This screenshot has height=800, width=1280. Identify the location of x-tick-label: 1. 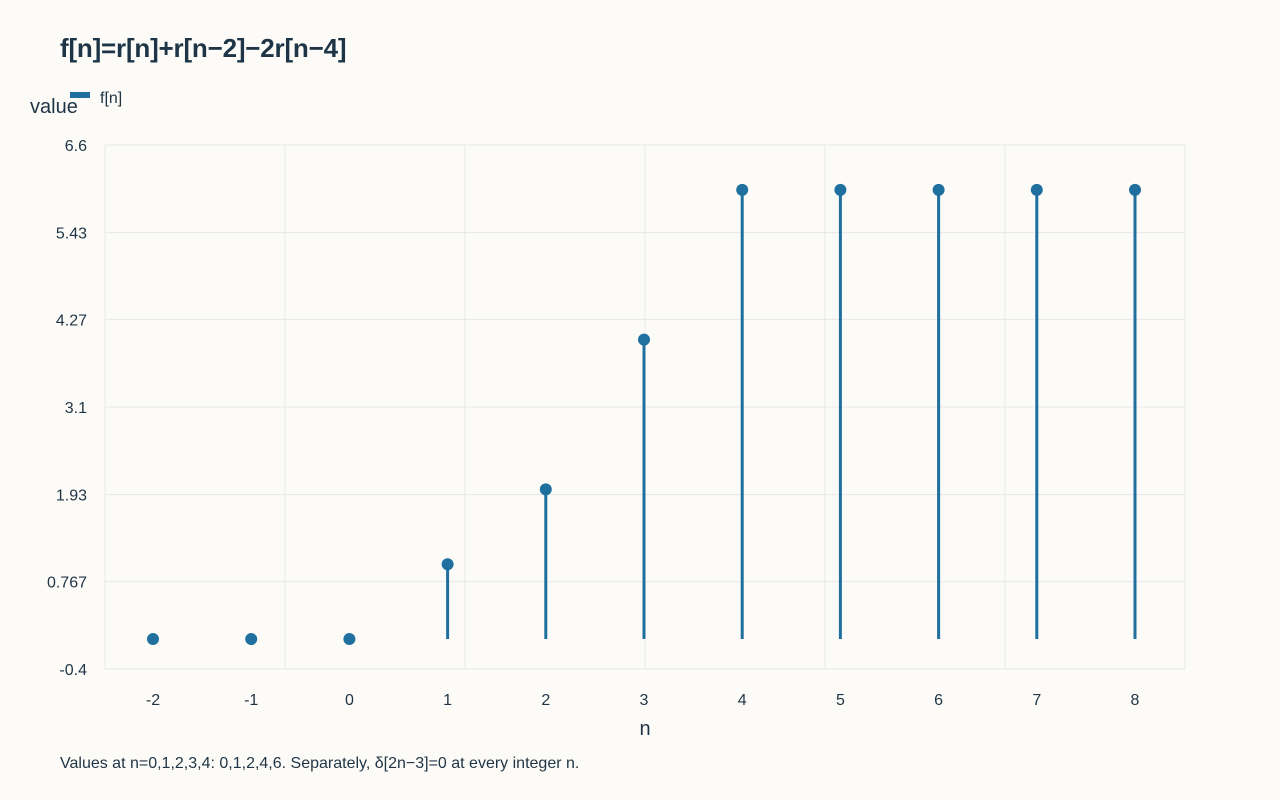
(447, 700).